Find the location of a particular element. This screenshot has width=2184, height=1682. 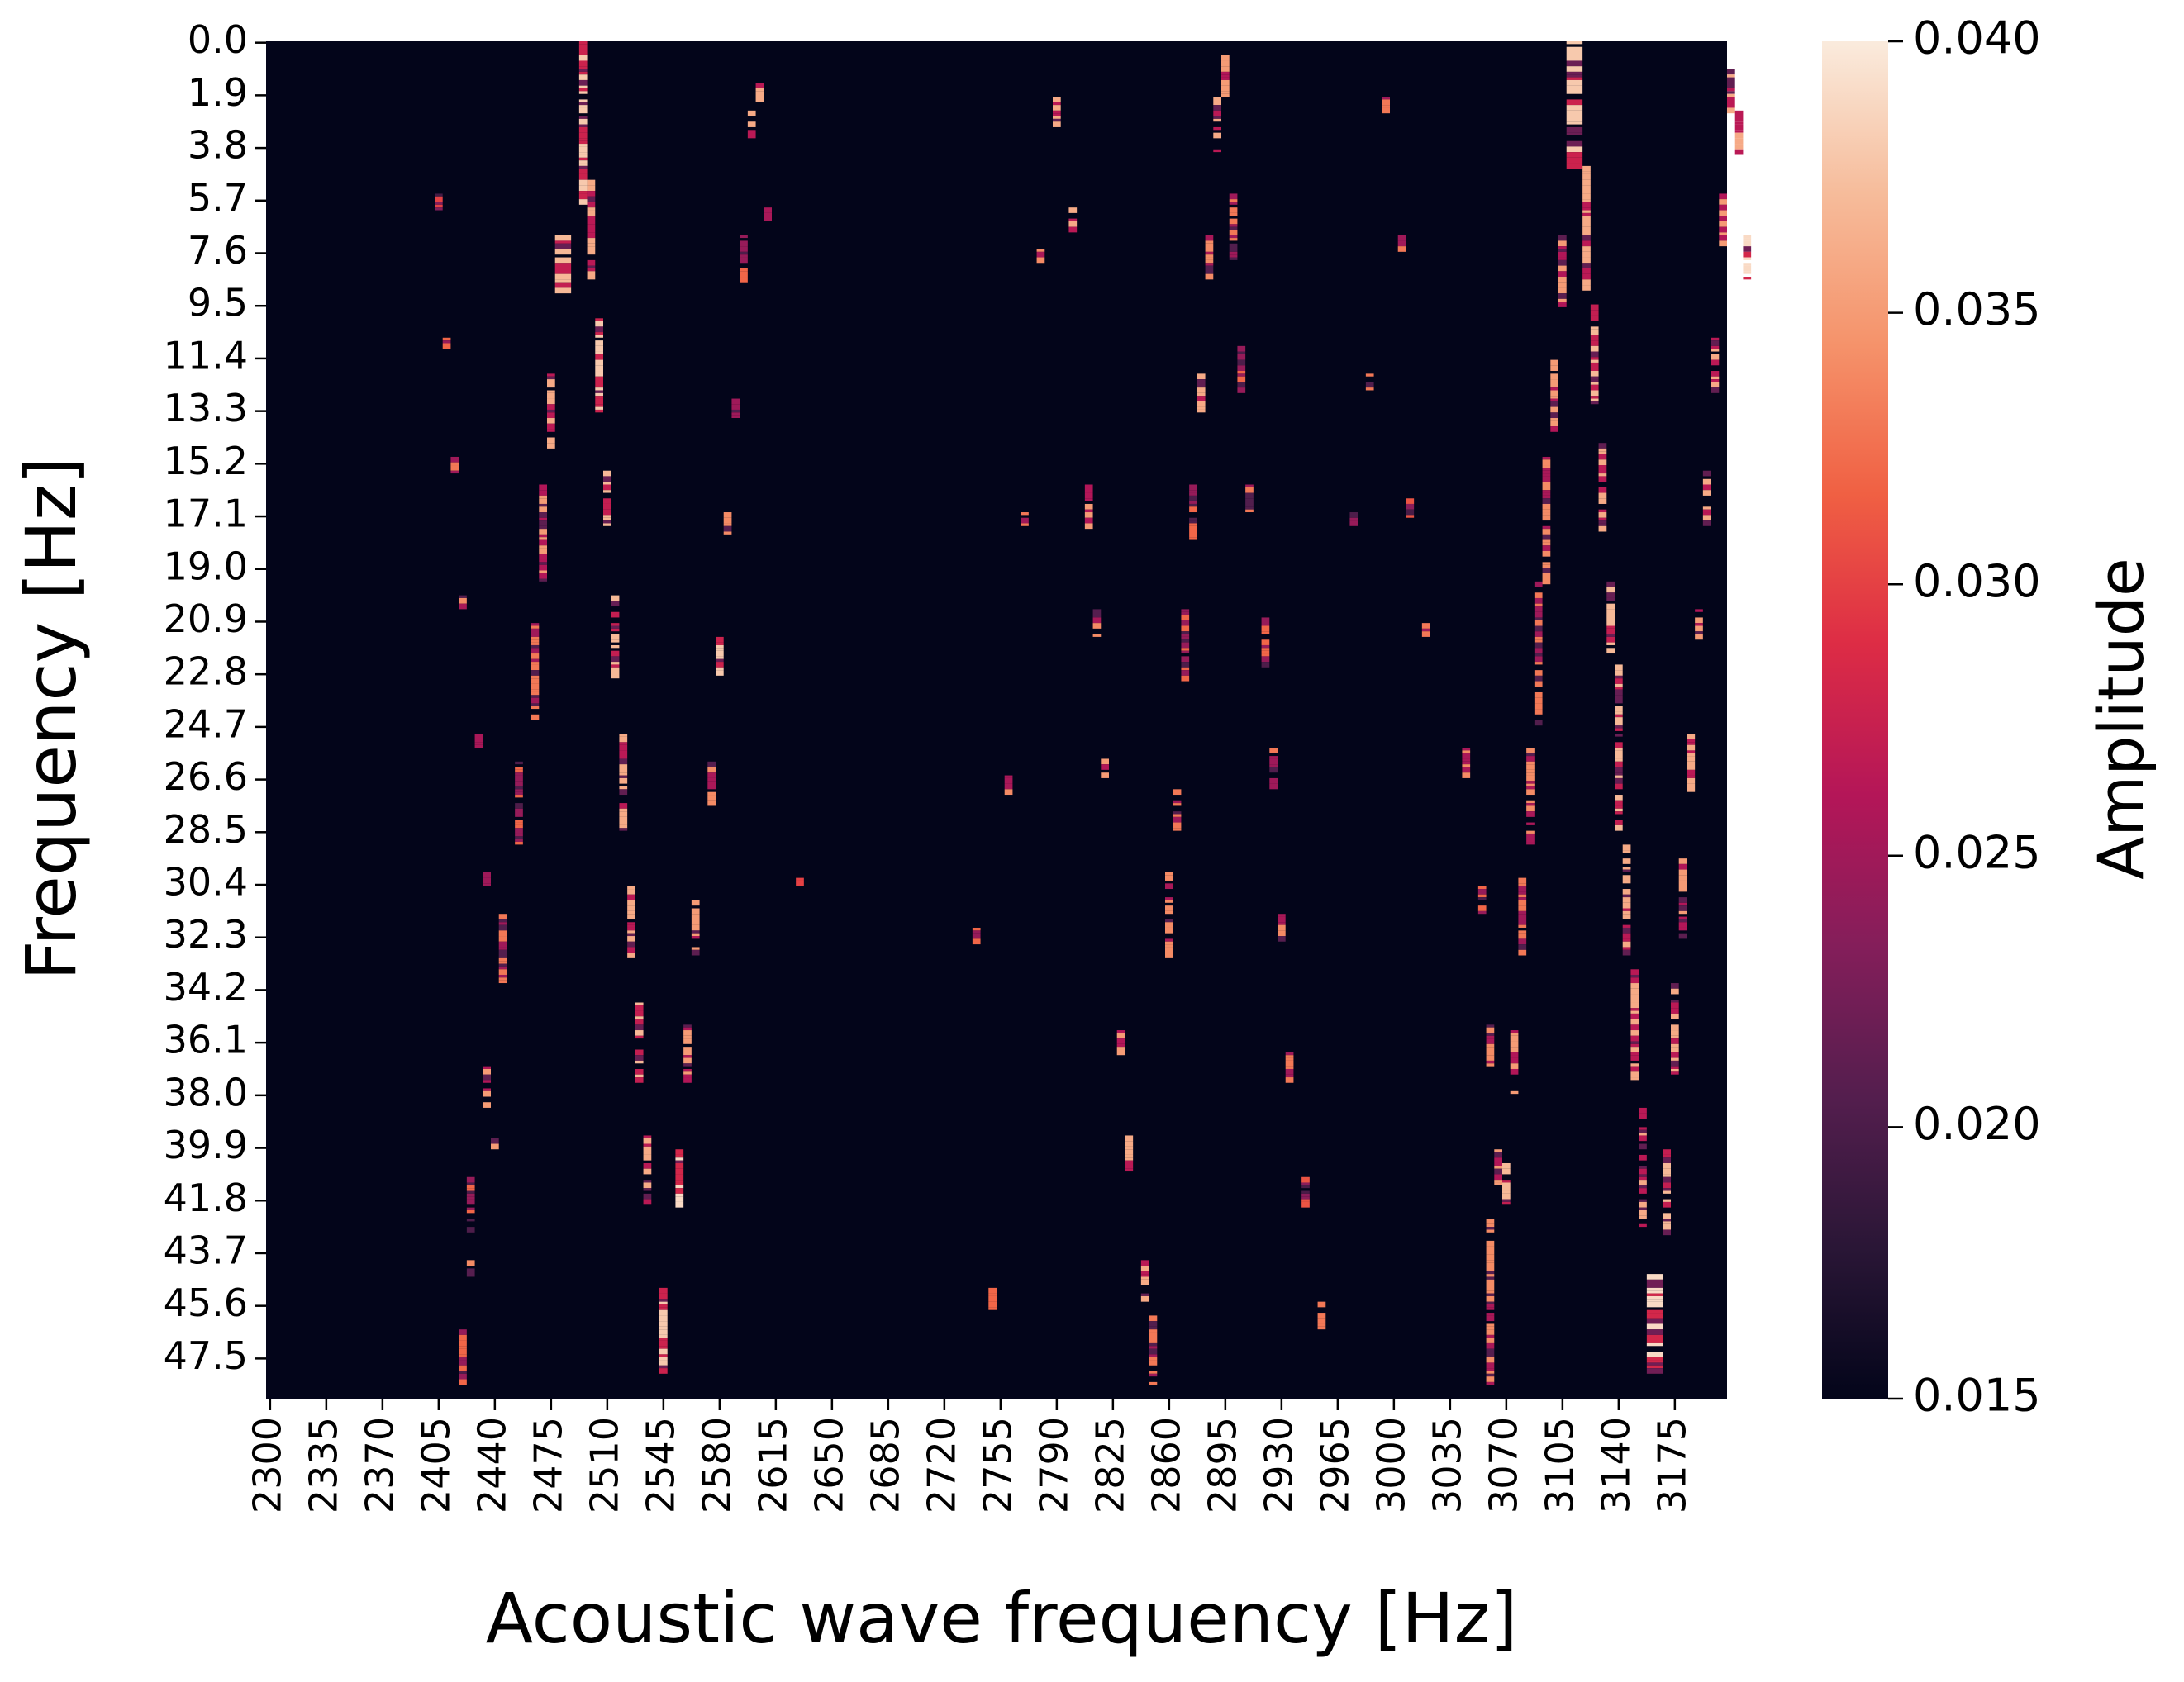

colorbar-tick-label: 0.035 is located at coordinates (1977, 309).